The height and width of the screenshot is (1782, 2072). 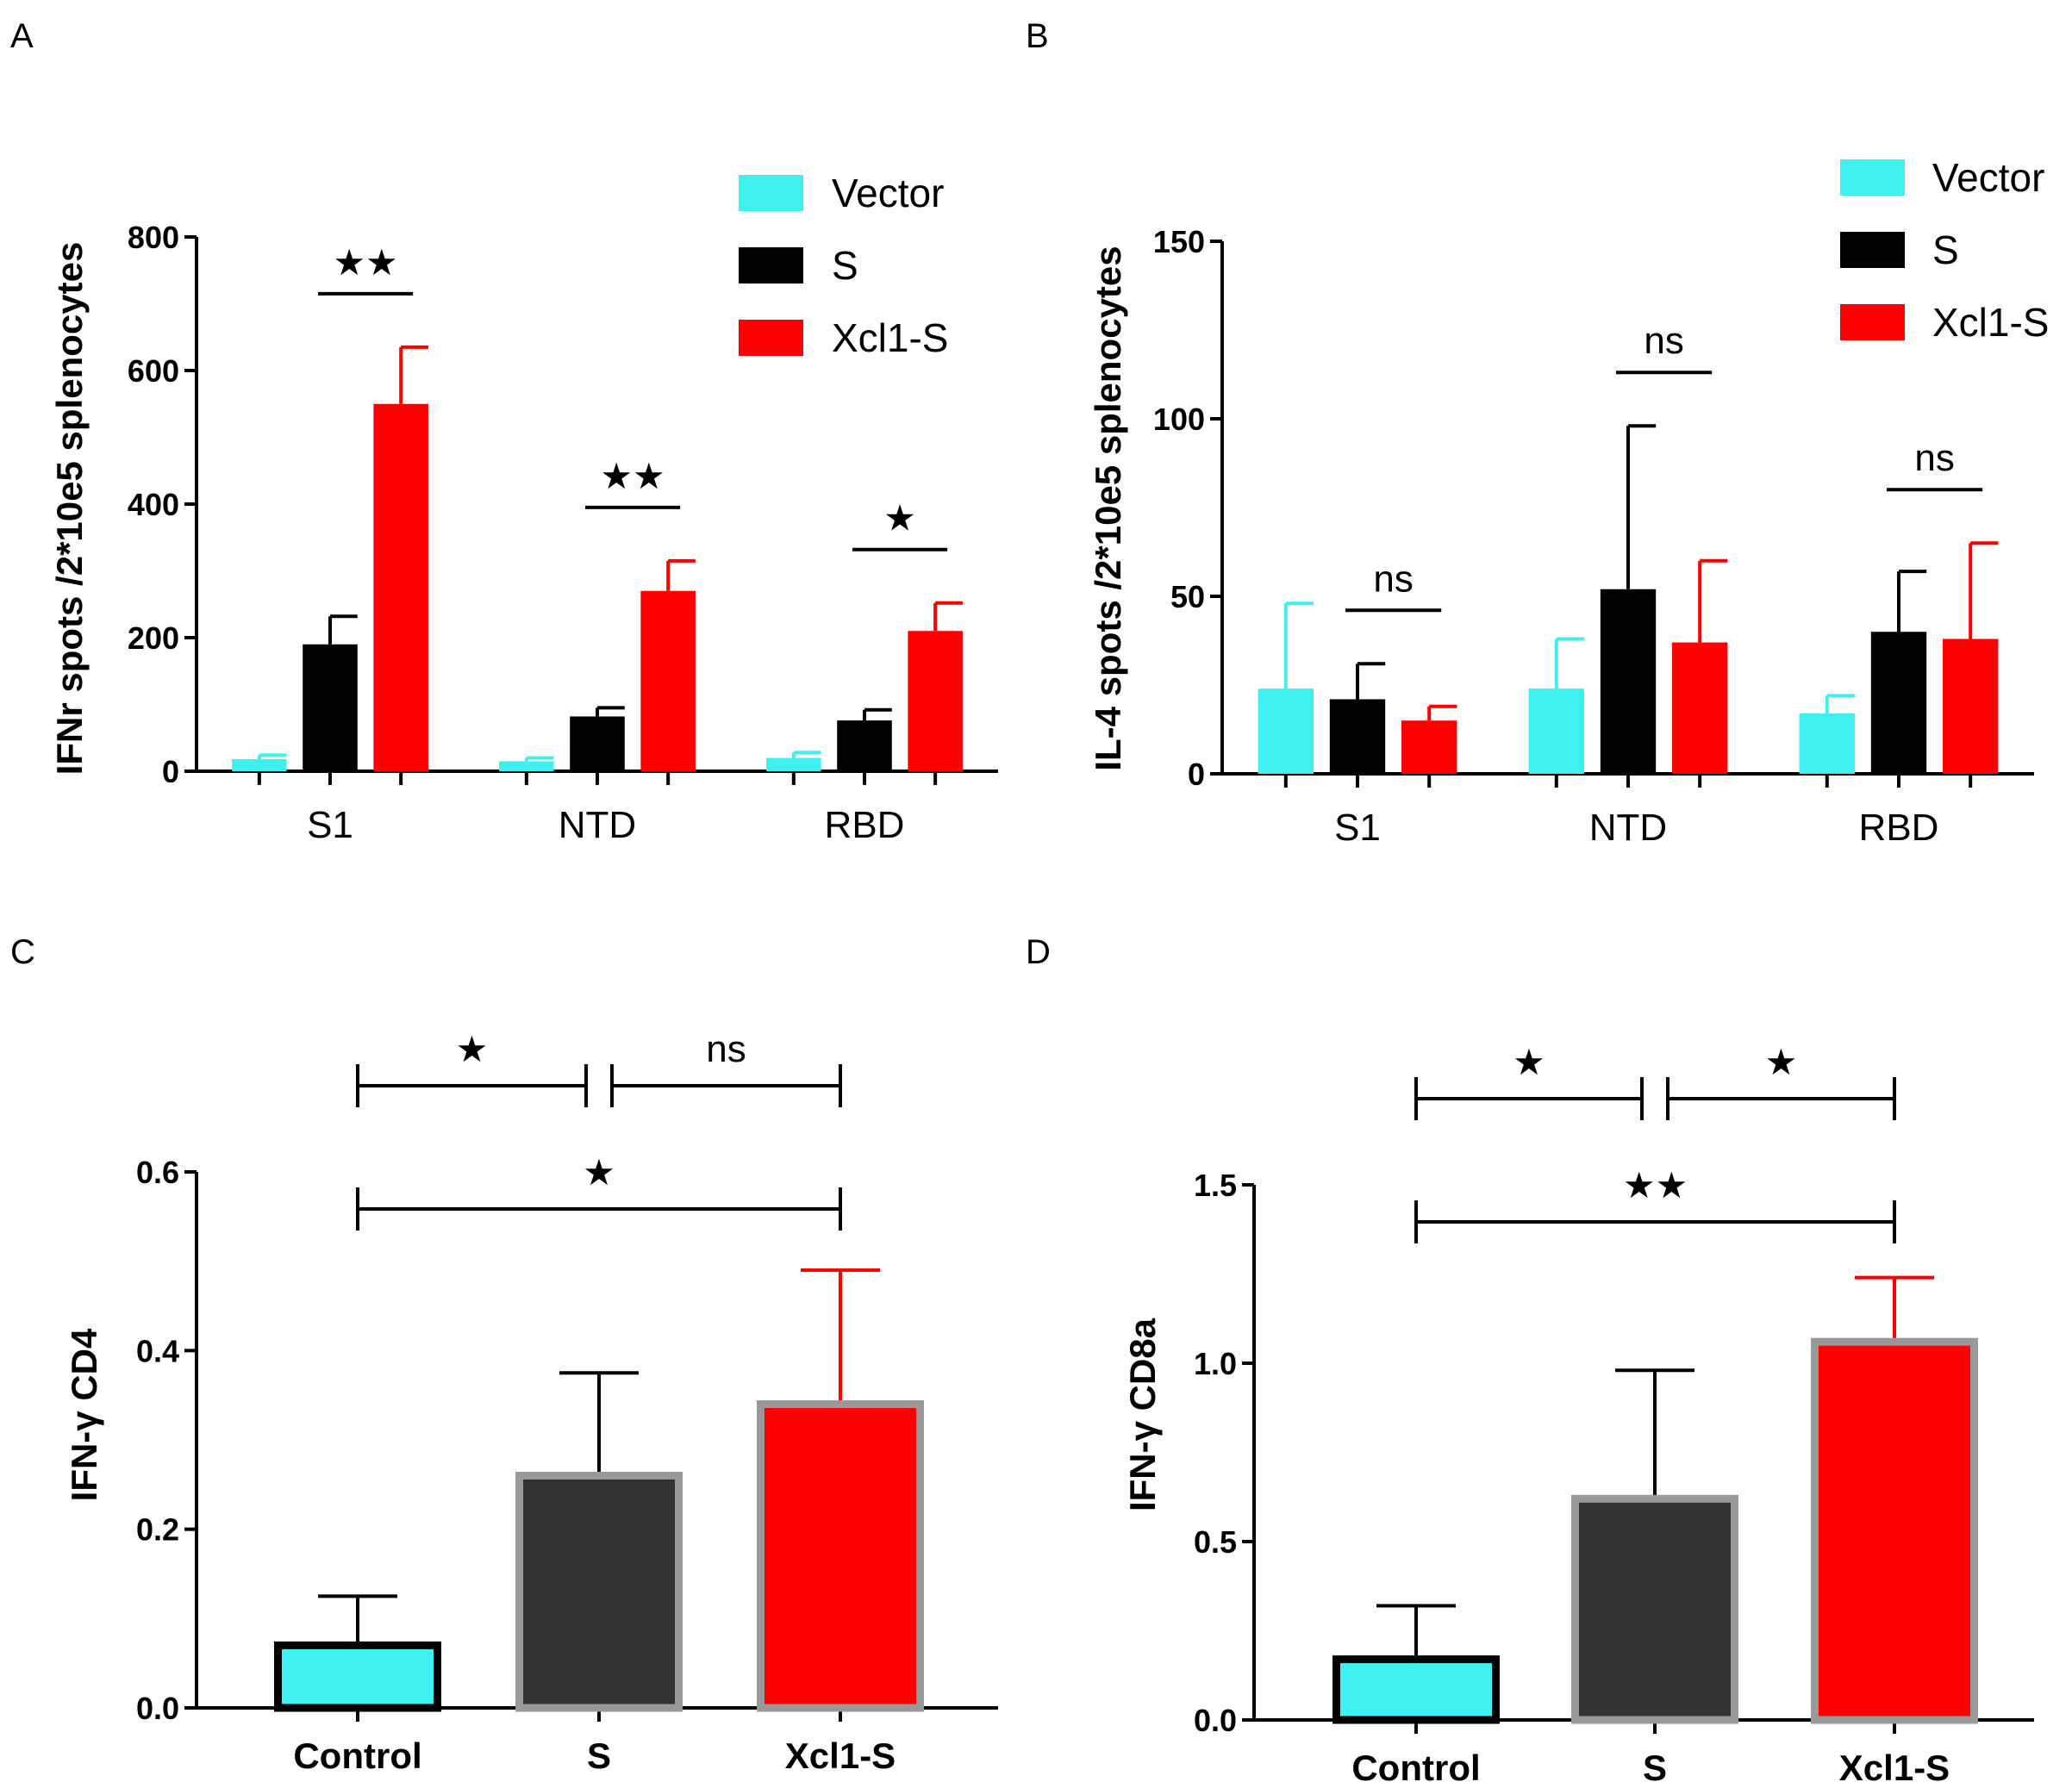 I want to click on panel-b-x-label-ntd: NTD, so click(x=1628, y=828).